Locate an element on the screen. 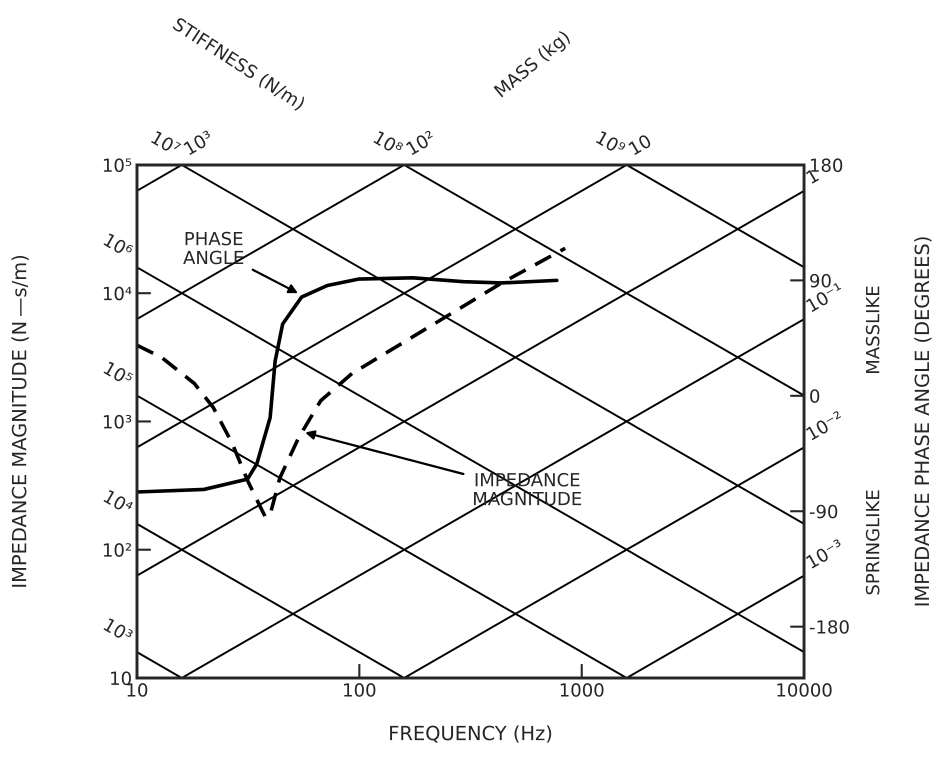 This screenshot has height=764, width=935. text: 10² is located at coordinates (421, 143).